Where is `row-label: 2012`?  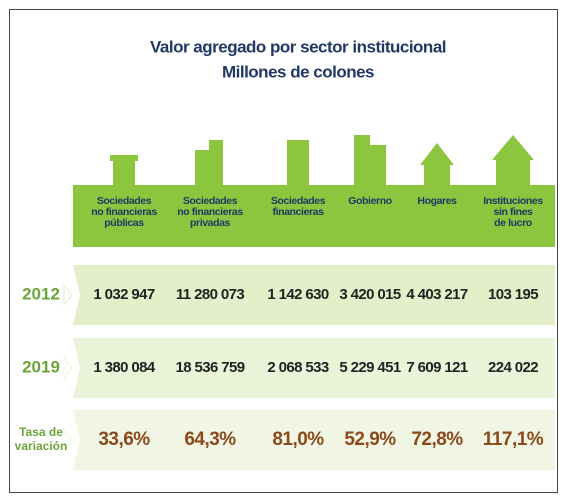 row-label: 2012 is located at coordinates (41, 293).